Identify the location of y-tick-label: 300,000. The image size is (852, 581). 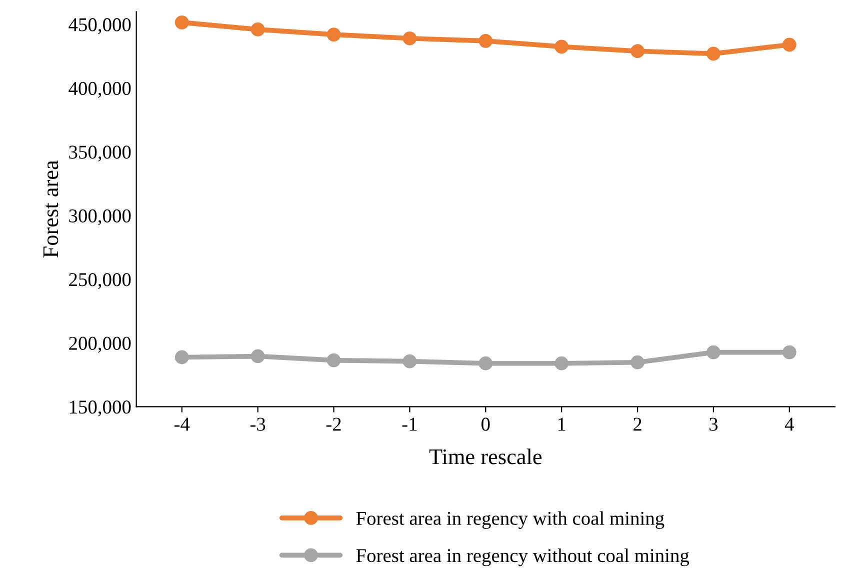
(100, 217).